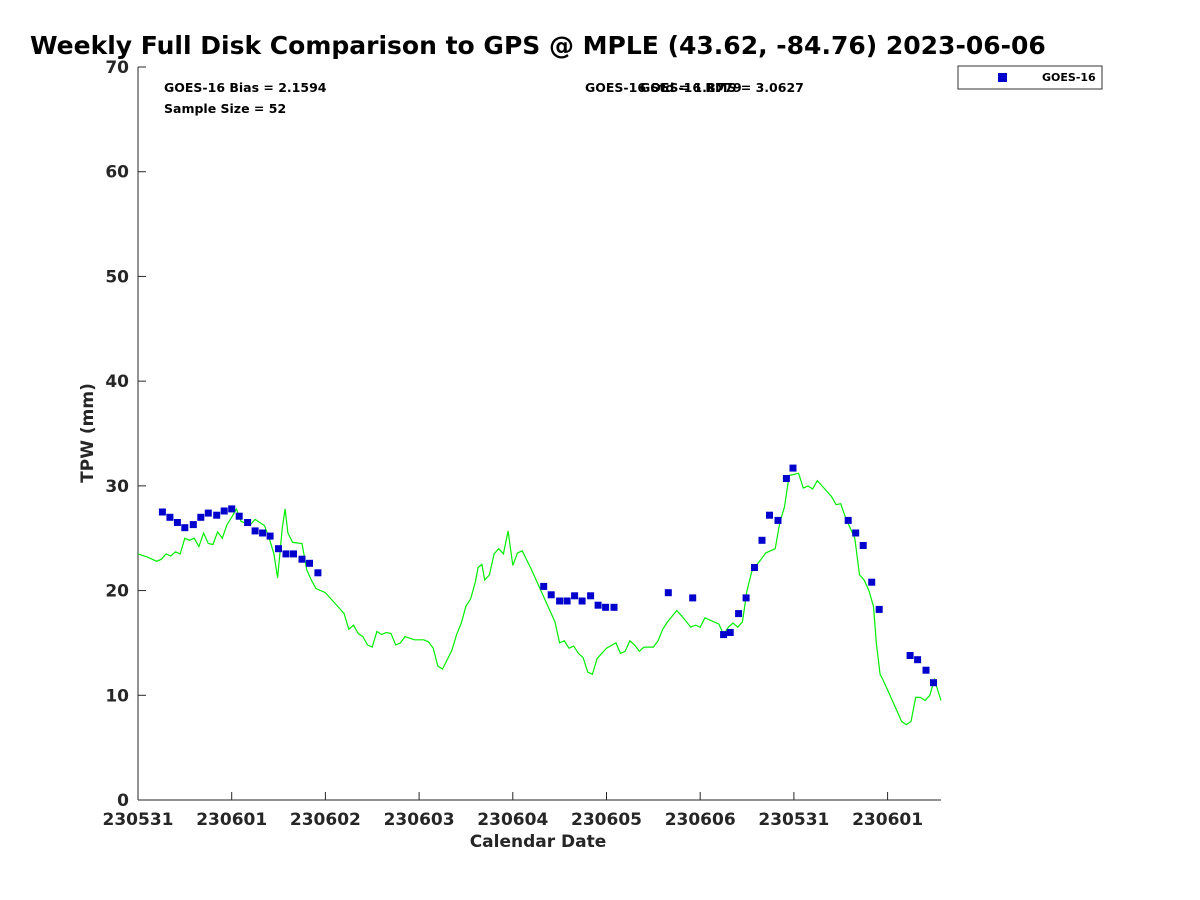 The height and width of the screenshot is (900, 1200). Describe the element at coordinates (225, 108) in the screenshot. I see `sample-size-annotation: Sample Size = 52` at that location.